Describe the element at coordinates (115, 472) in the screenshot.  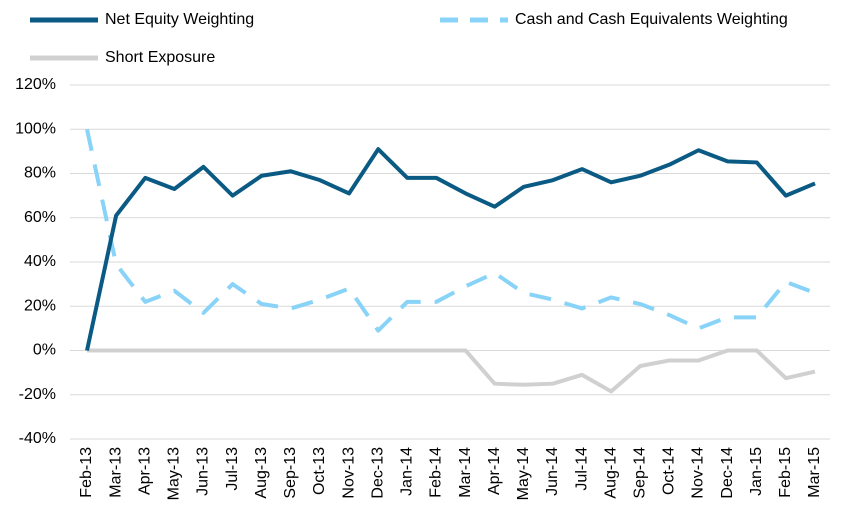
I see `x-tick-label: Mar-13` at that location.